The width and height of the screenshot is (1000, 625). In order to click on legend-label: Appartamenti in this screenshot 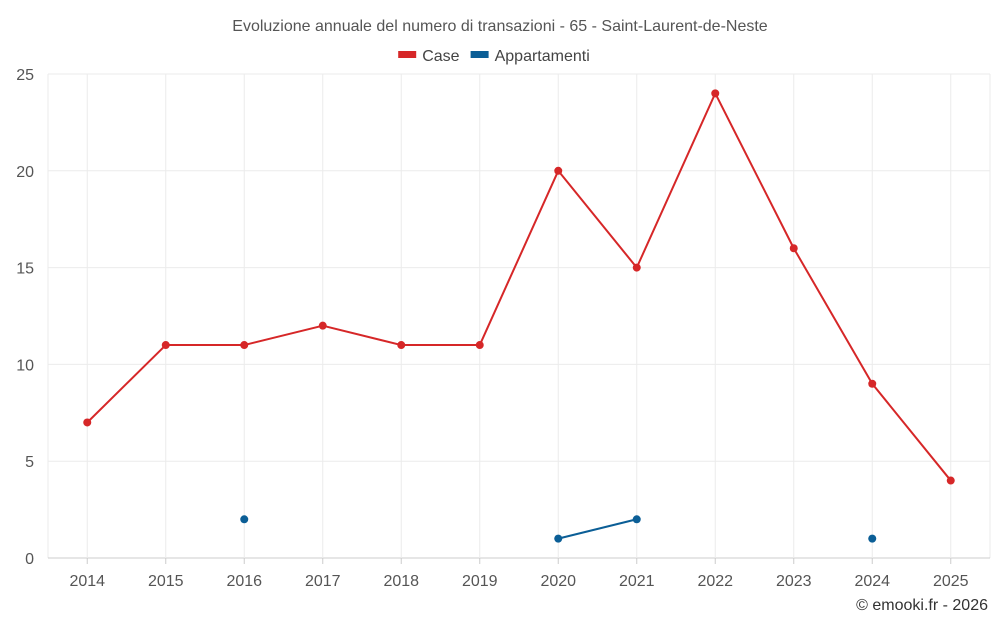, I will do `click(542, 56)`.